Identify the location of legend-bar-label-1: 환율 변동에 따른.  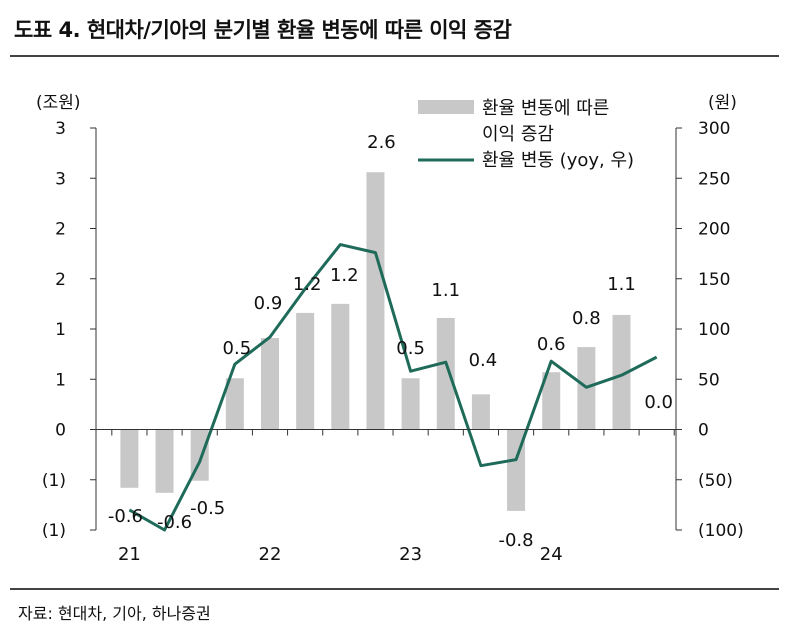
(545, 108).